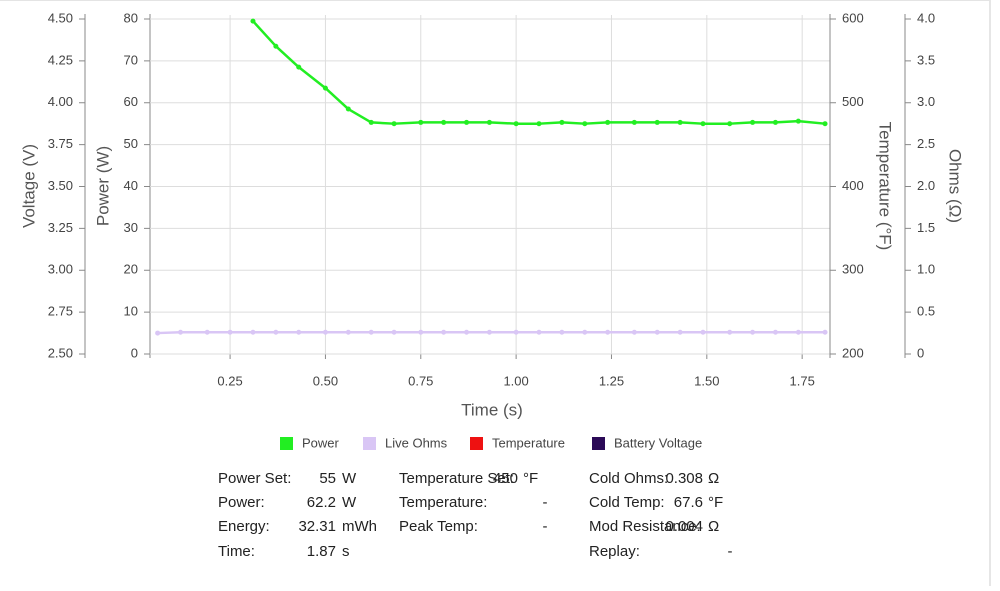 The height and width of the screenshot is (591, 1000). What do you see at coordinates (955, 186) in the screenshot?
I see `ohms-axis-title: Ohms (Ω)` at bounding box center [955, 186].